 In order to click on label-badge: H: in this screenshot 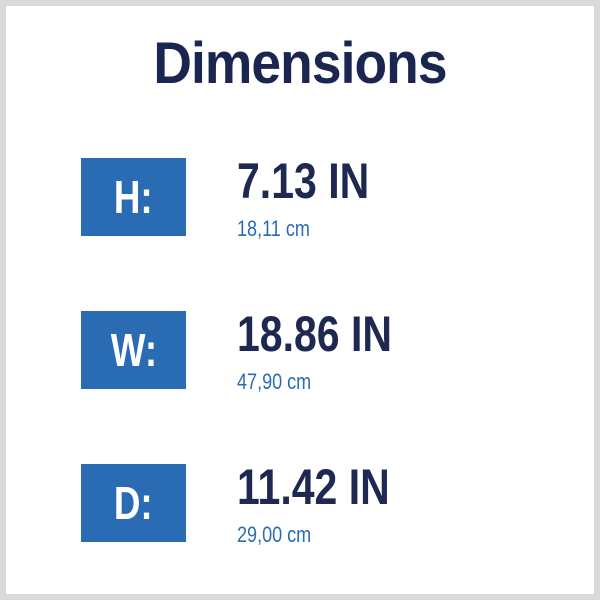, I will do `click(133, 197)`.